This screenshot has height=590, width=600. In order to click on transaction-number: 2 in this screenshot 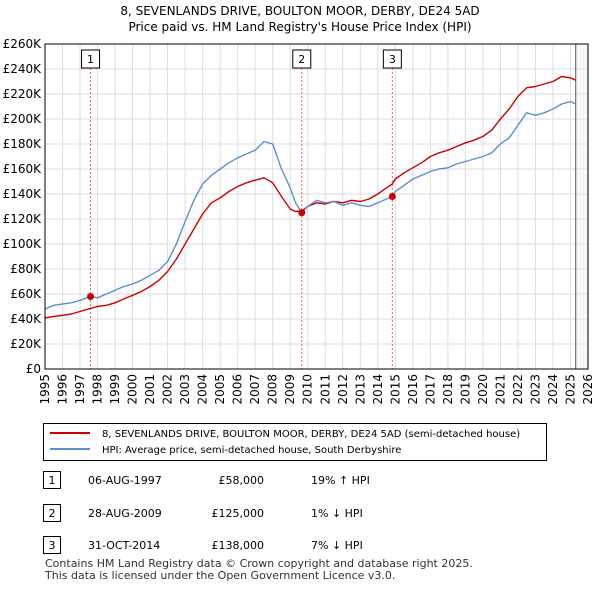, I will do `click(52, 513)`.